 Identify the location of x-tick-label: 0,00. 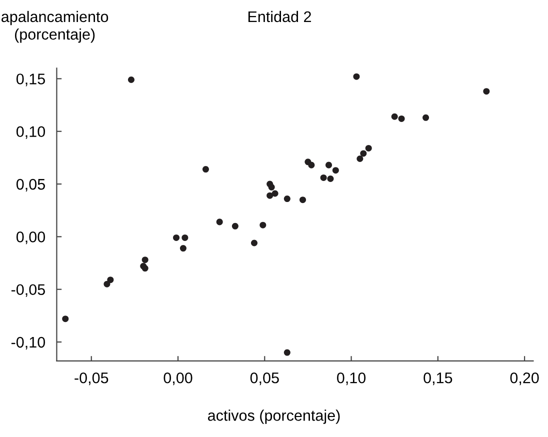
(178, 379).